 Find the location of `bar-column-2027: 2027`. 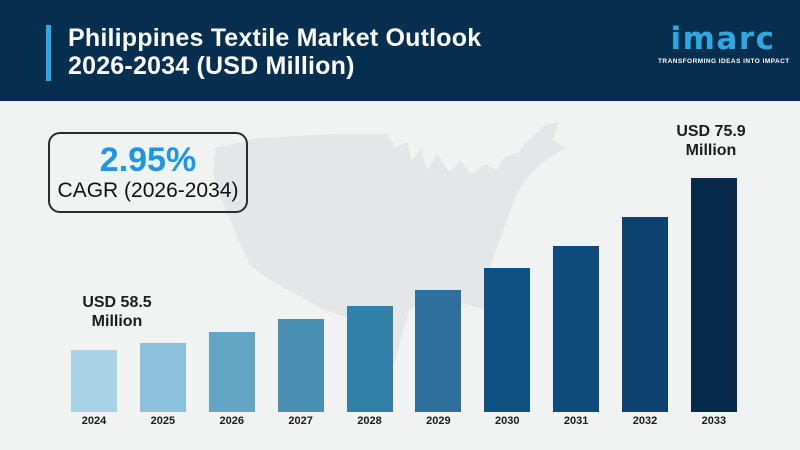

bar-column-2027: 2027 is located at coordinates (300, 373).